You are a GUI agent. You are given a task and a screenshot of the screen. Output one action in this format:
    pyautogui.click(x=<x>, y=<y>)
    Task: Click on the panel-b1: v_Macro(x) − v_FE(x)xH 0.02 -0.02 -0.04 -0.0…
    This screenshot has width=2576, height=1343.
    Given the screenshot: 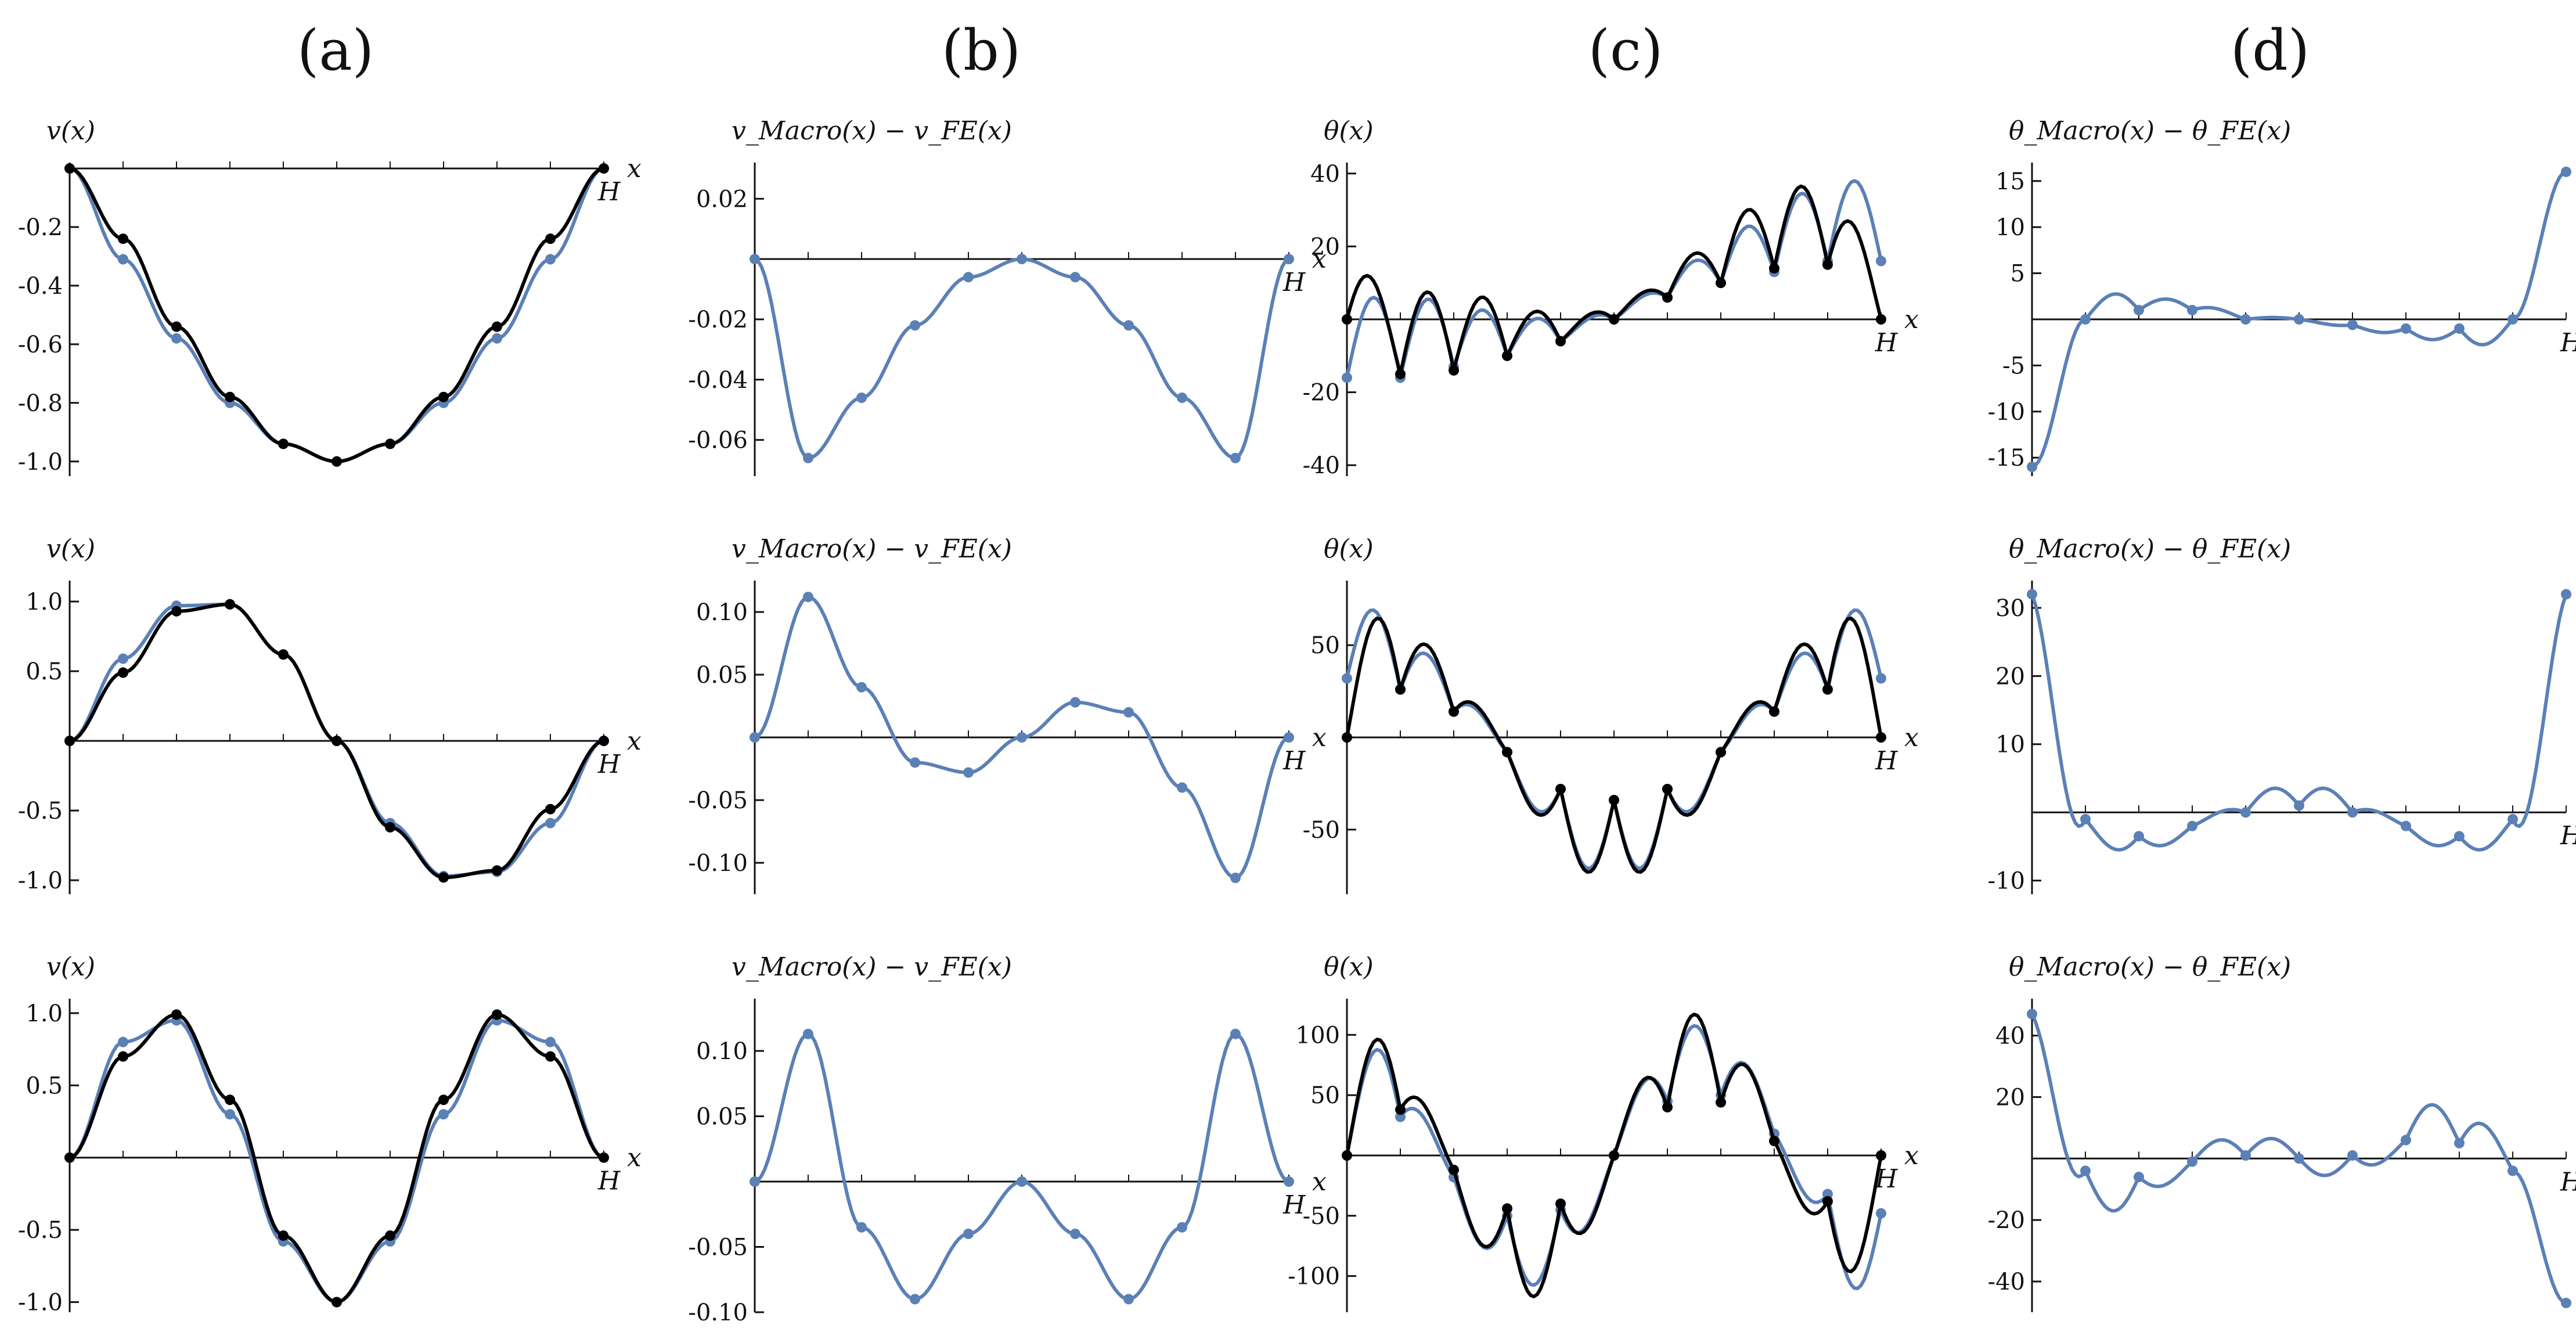 What is the action you would take?
    pyautogui.click(x=1007, y=296)
    